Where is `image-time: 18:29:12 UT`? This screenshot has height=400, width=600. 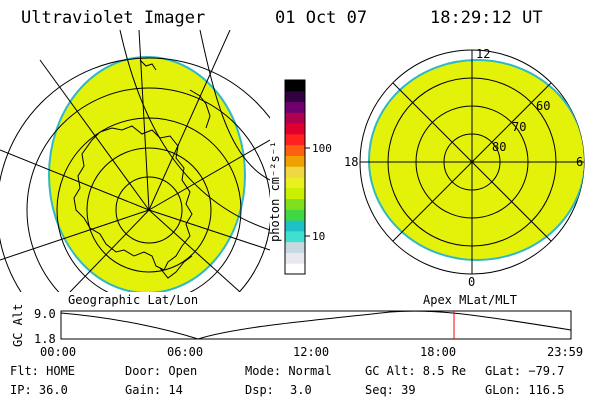
image-time: 18:29:12 UT is located at coordinates (486, 18).